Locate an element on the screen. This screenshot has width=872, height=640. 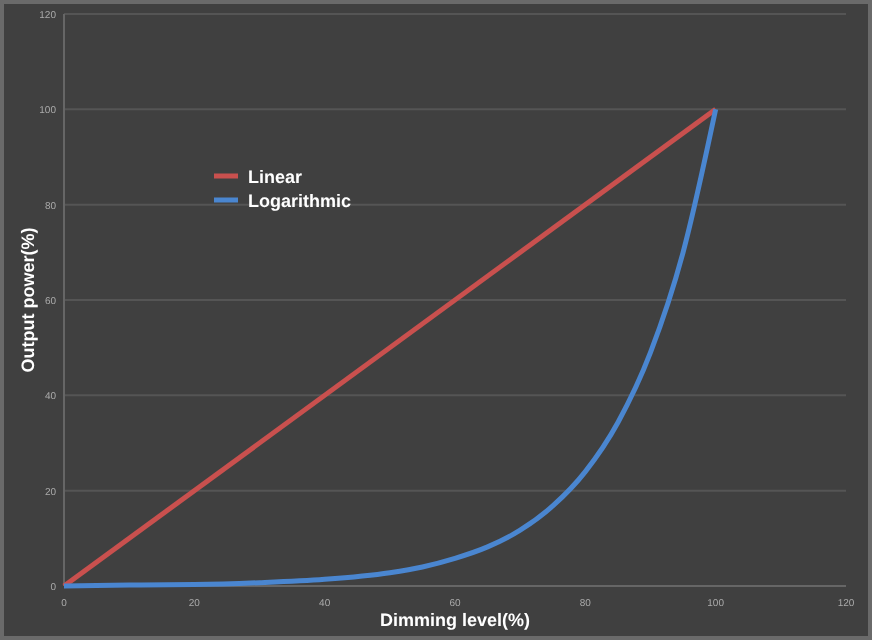
x-axis-title: Dimming level(%) is located at coordinates (455, 620).